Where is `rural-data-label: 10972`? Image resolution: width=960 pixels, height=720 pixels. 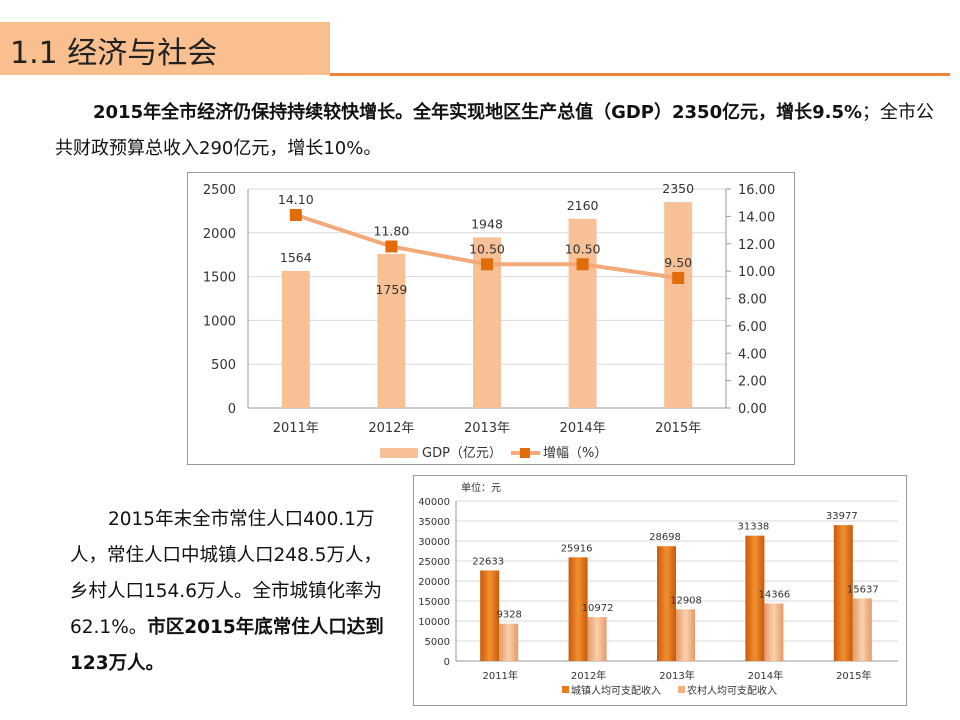
rural-data-label: 10972 is located at coordinates (598, 608).